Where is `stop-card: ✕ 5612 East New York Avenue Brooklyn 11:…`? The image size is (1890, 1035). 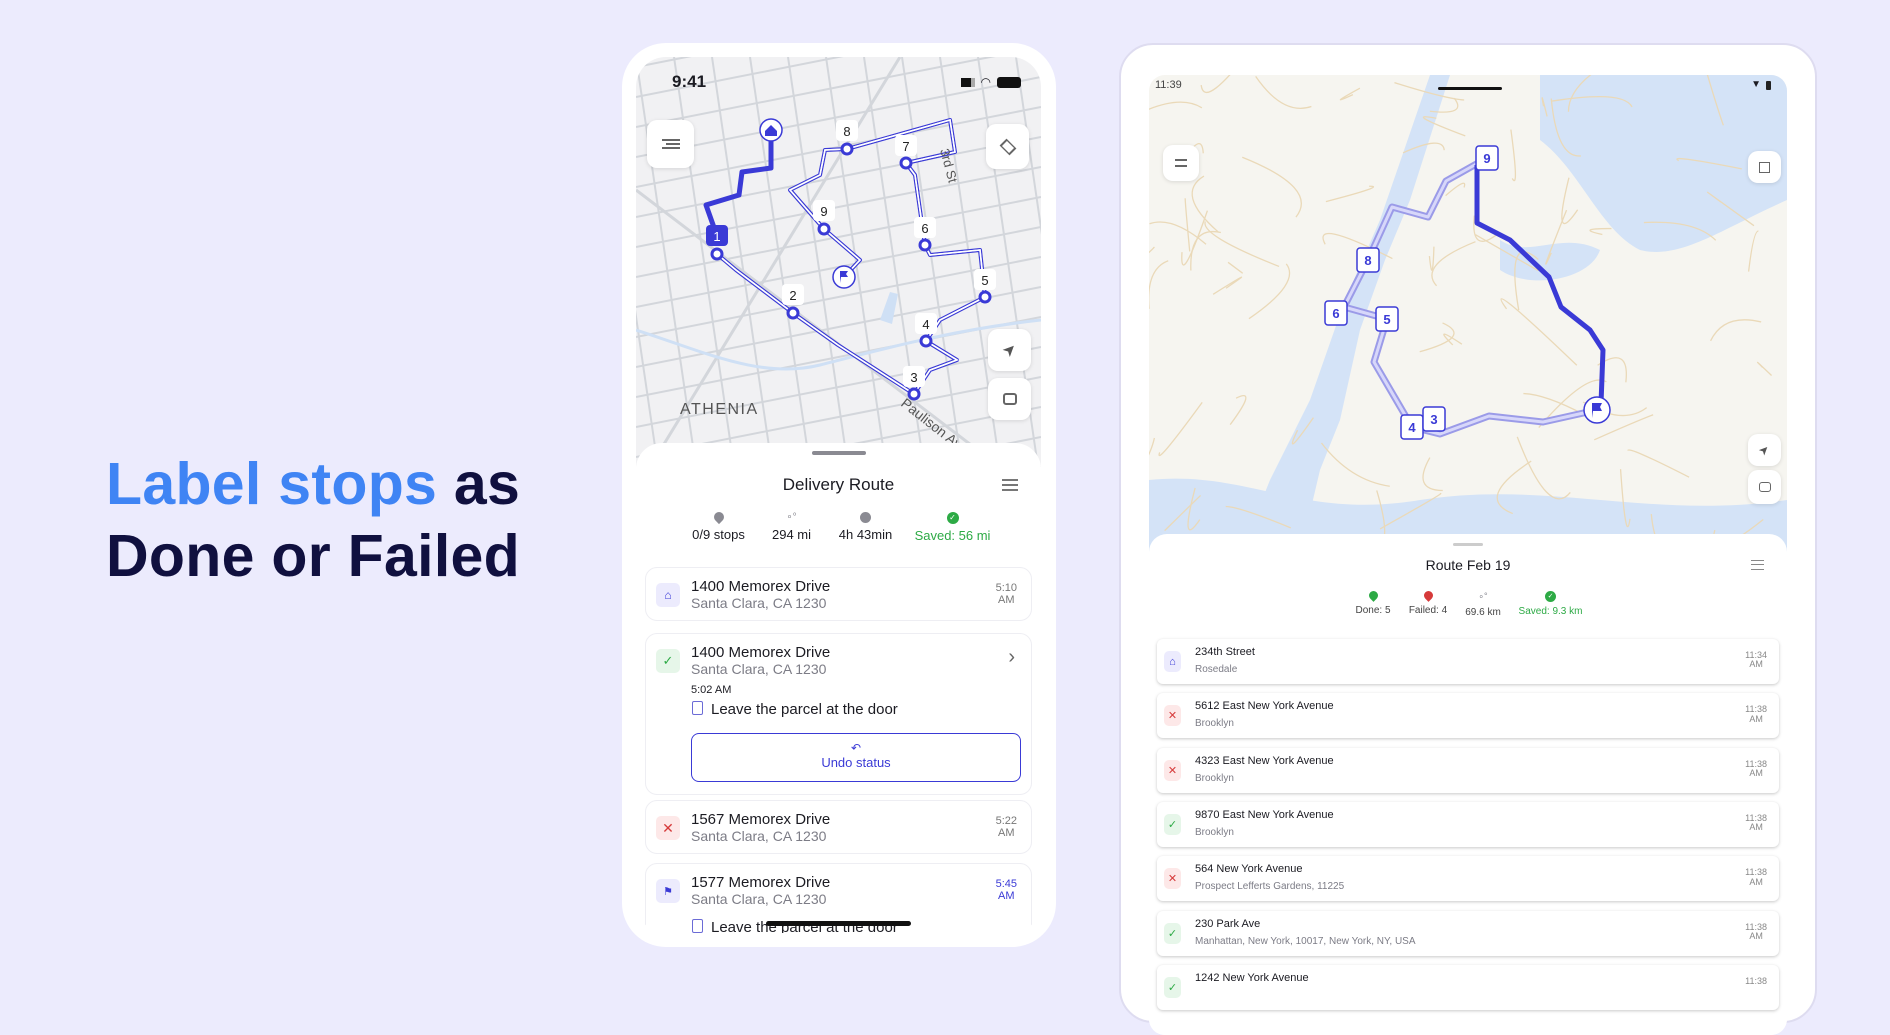
stop-card: ✕ 5612 East New York Avenue Brooklyn 11:… is located at coordinates (1468, 716).